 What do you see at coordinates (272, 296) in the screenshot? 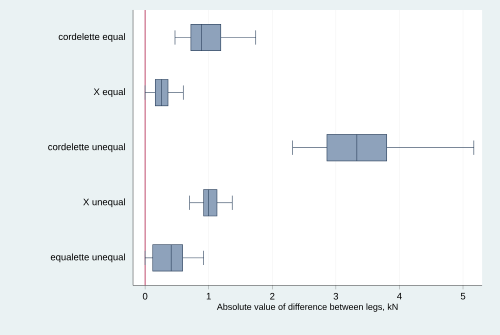
I see `x-tick-label: 2` at bounding box center [272, 296].